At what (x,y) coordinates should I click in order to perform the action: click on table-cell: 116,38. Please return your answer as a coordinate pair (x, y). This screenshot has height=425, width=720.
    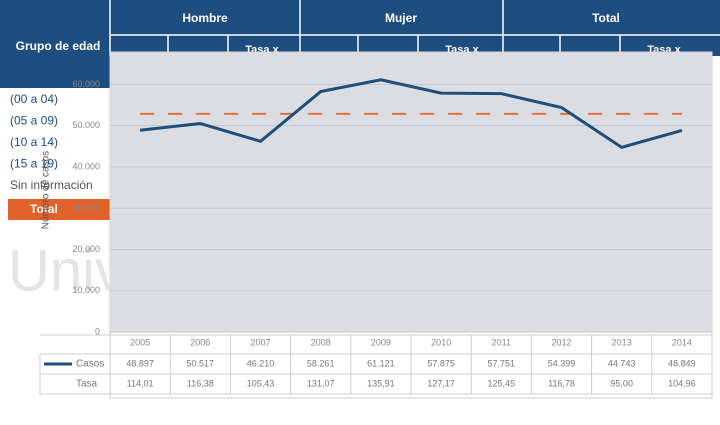
    Looking at the image, I should click on (200, 383).